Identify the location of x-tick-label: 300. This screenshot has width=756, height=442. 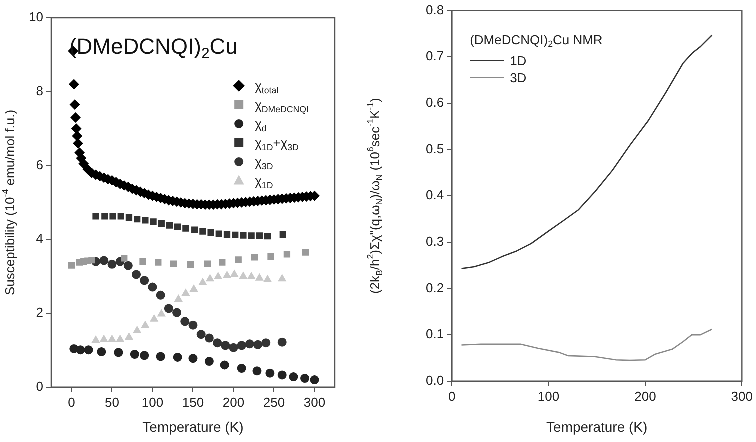
(315, 402).